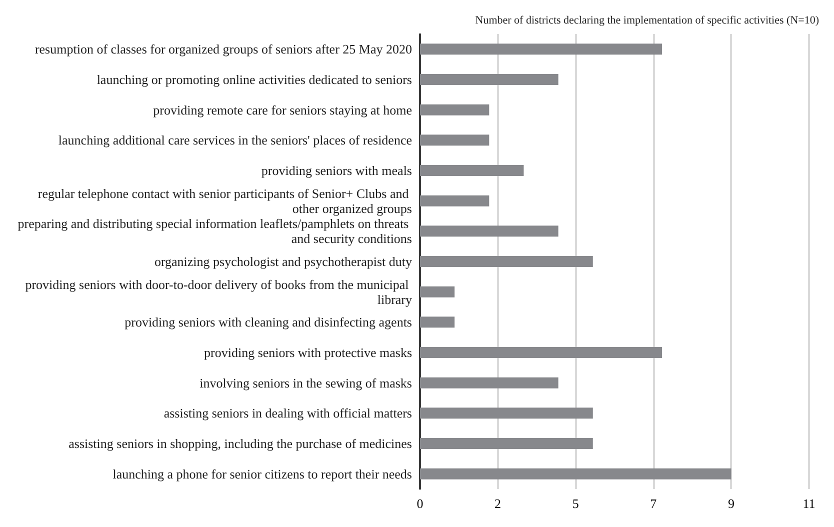  Describe the element at coordinates (654, 503) in the screenshot. I see `x-tick-label: 7` at that location.